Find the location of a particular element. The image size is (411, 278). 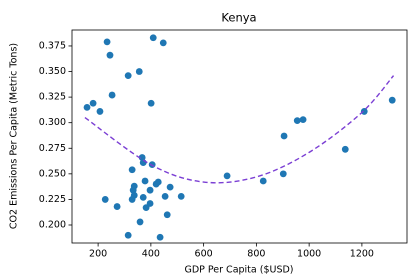

chart-title: Kenya is located at coordinates (238, 18).